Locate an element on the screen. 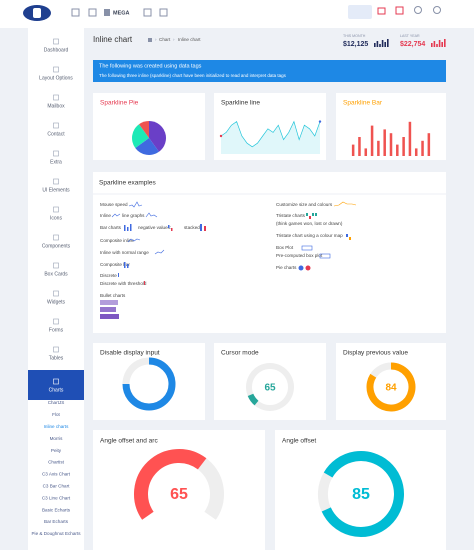 The height and width of the screenshot is (550, 474). line-area is located at coordinates (270, 137).